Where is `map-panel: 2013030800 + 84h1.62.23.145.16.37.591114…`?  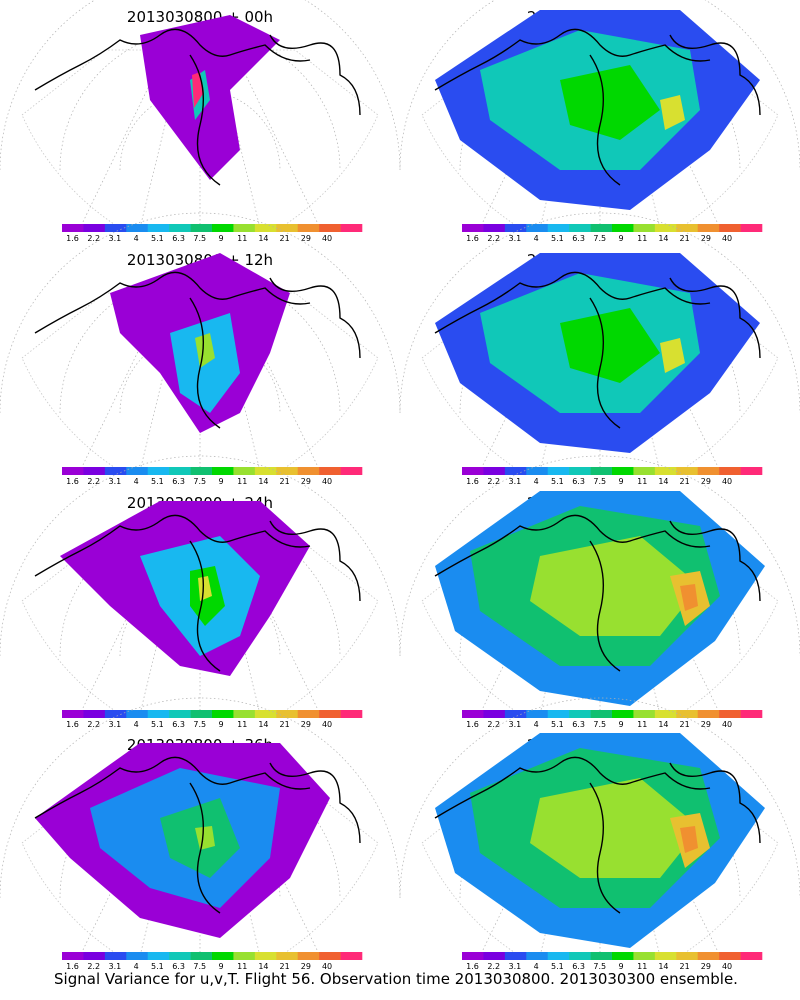
map-panel: 2013030800 + 84h1.62.23.145.16.37.591114… is located at coordinates (599, 834).